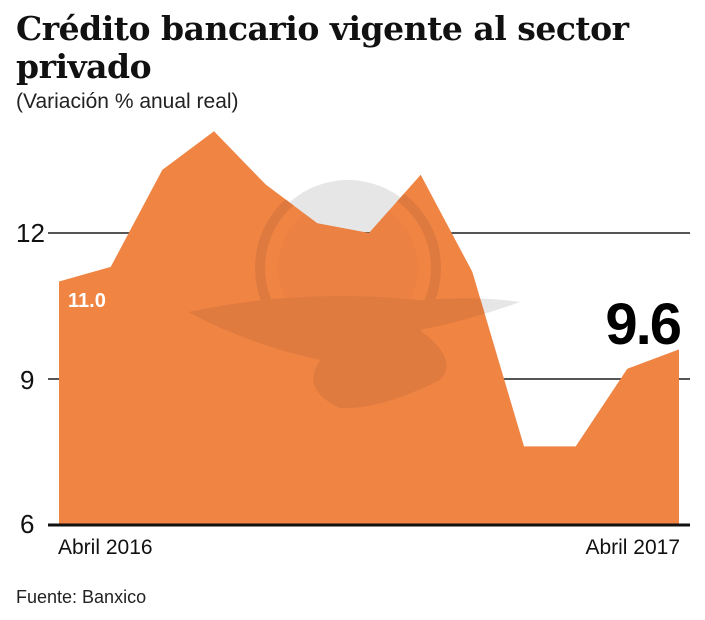 Image resolution: width=705 pixels, height=620 pixels. I want to click on end-value-label: 9.6, so click(642, 324).